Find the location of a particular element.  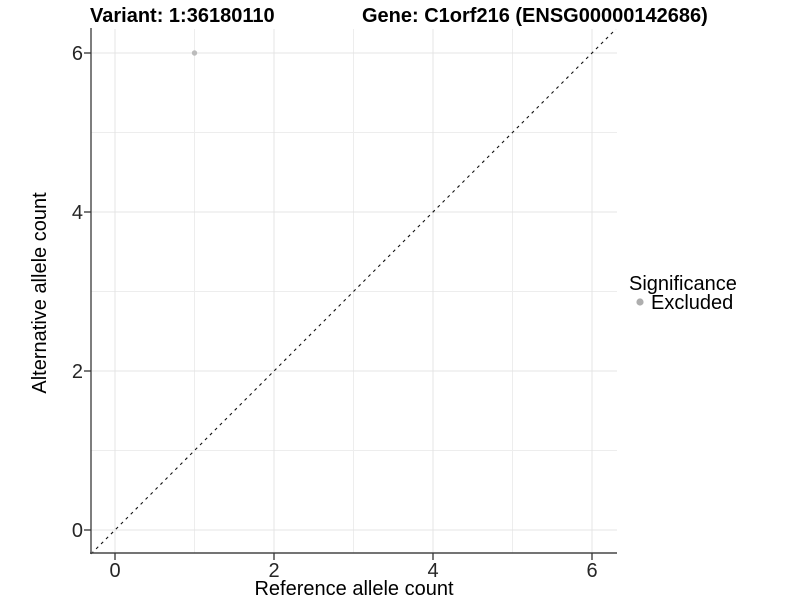

points-layer is located at coordinates (194, 53).